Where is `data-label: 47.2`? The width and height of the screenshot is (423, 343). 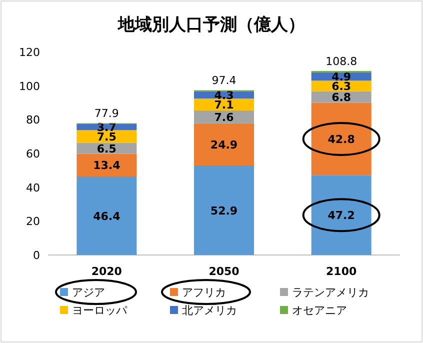 data-label: 47.2 is located at coordinates (341, 215).